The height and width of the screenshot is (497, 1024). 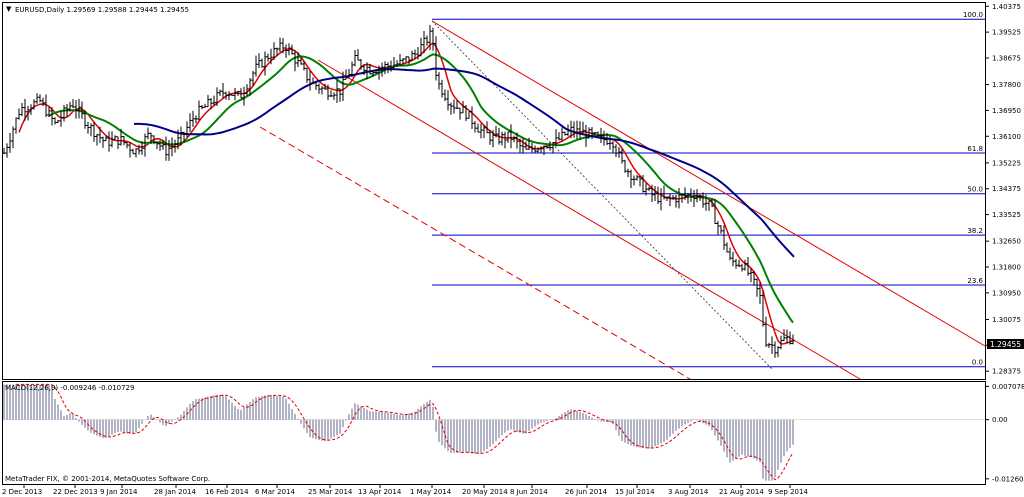 What do you see at coordinates (69, 388) in the screenshot?
I see `macd-header: MACD(12,26,9) -0.009246 -0.010729` at bounding box center [69, 388].